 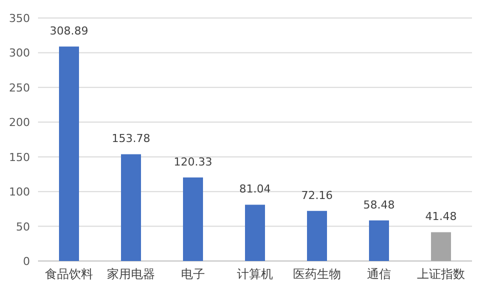 I want to click on x-tick-label: 计算机, so click(x=255, y=274).